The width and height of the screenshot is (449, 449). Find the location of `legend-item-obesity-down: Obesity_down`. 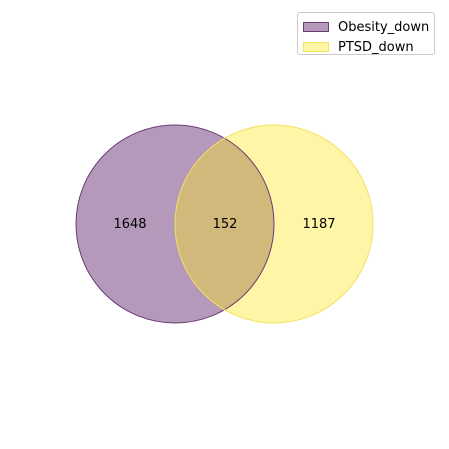

legend-item-obesity-down: Obesity_down is located at coordinates (368, 27).